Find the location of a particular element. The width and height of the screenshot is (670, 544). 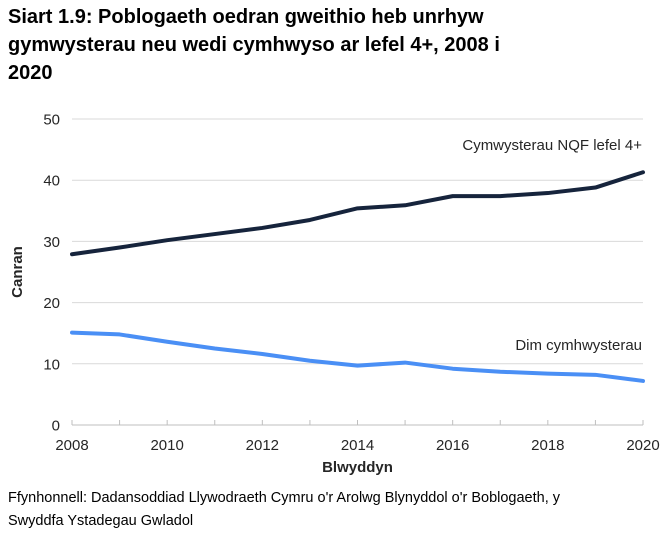

y-axis-title: Canran is located at coordinates (17, 272).